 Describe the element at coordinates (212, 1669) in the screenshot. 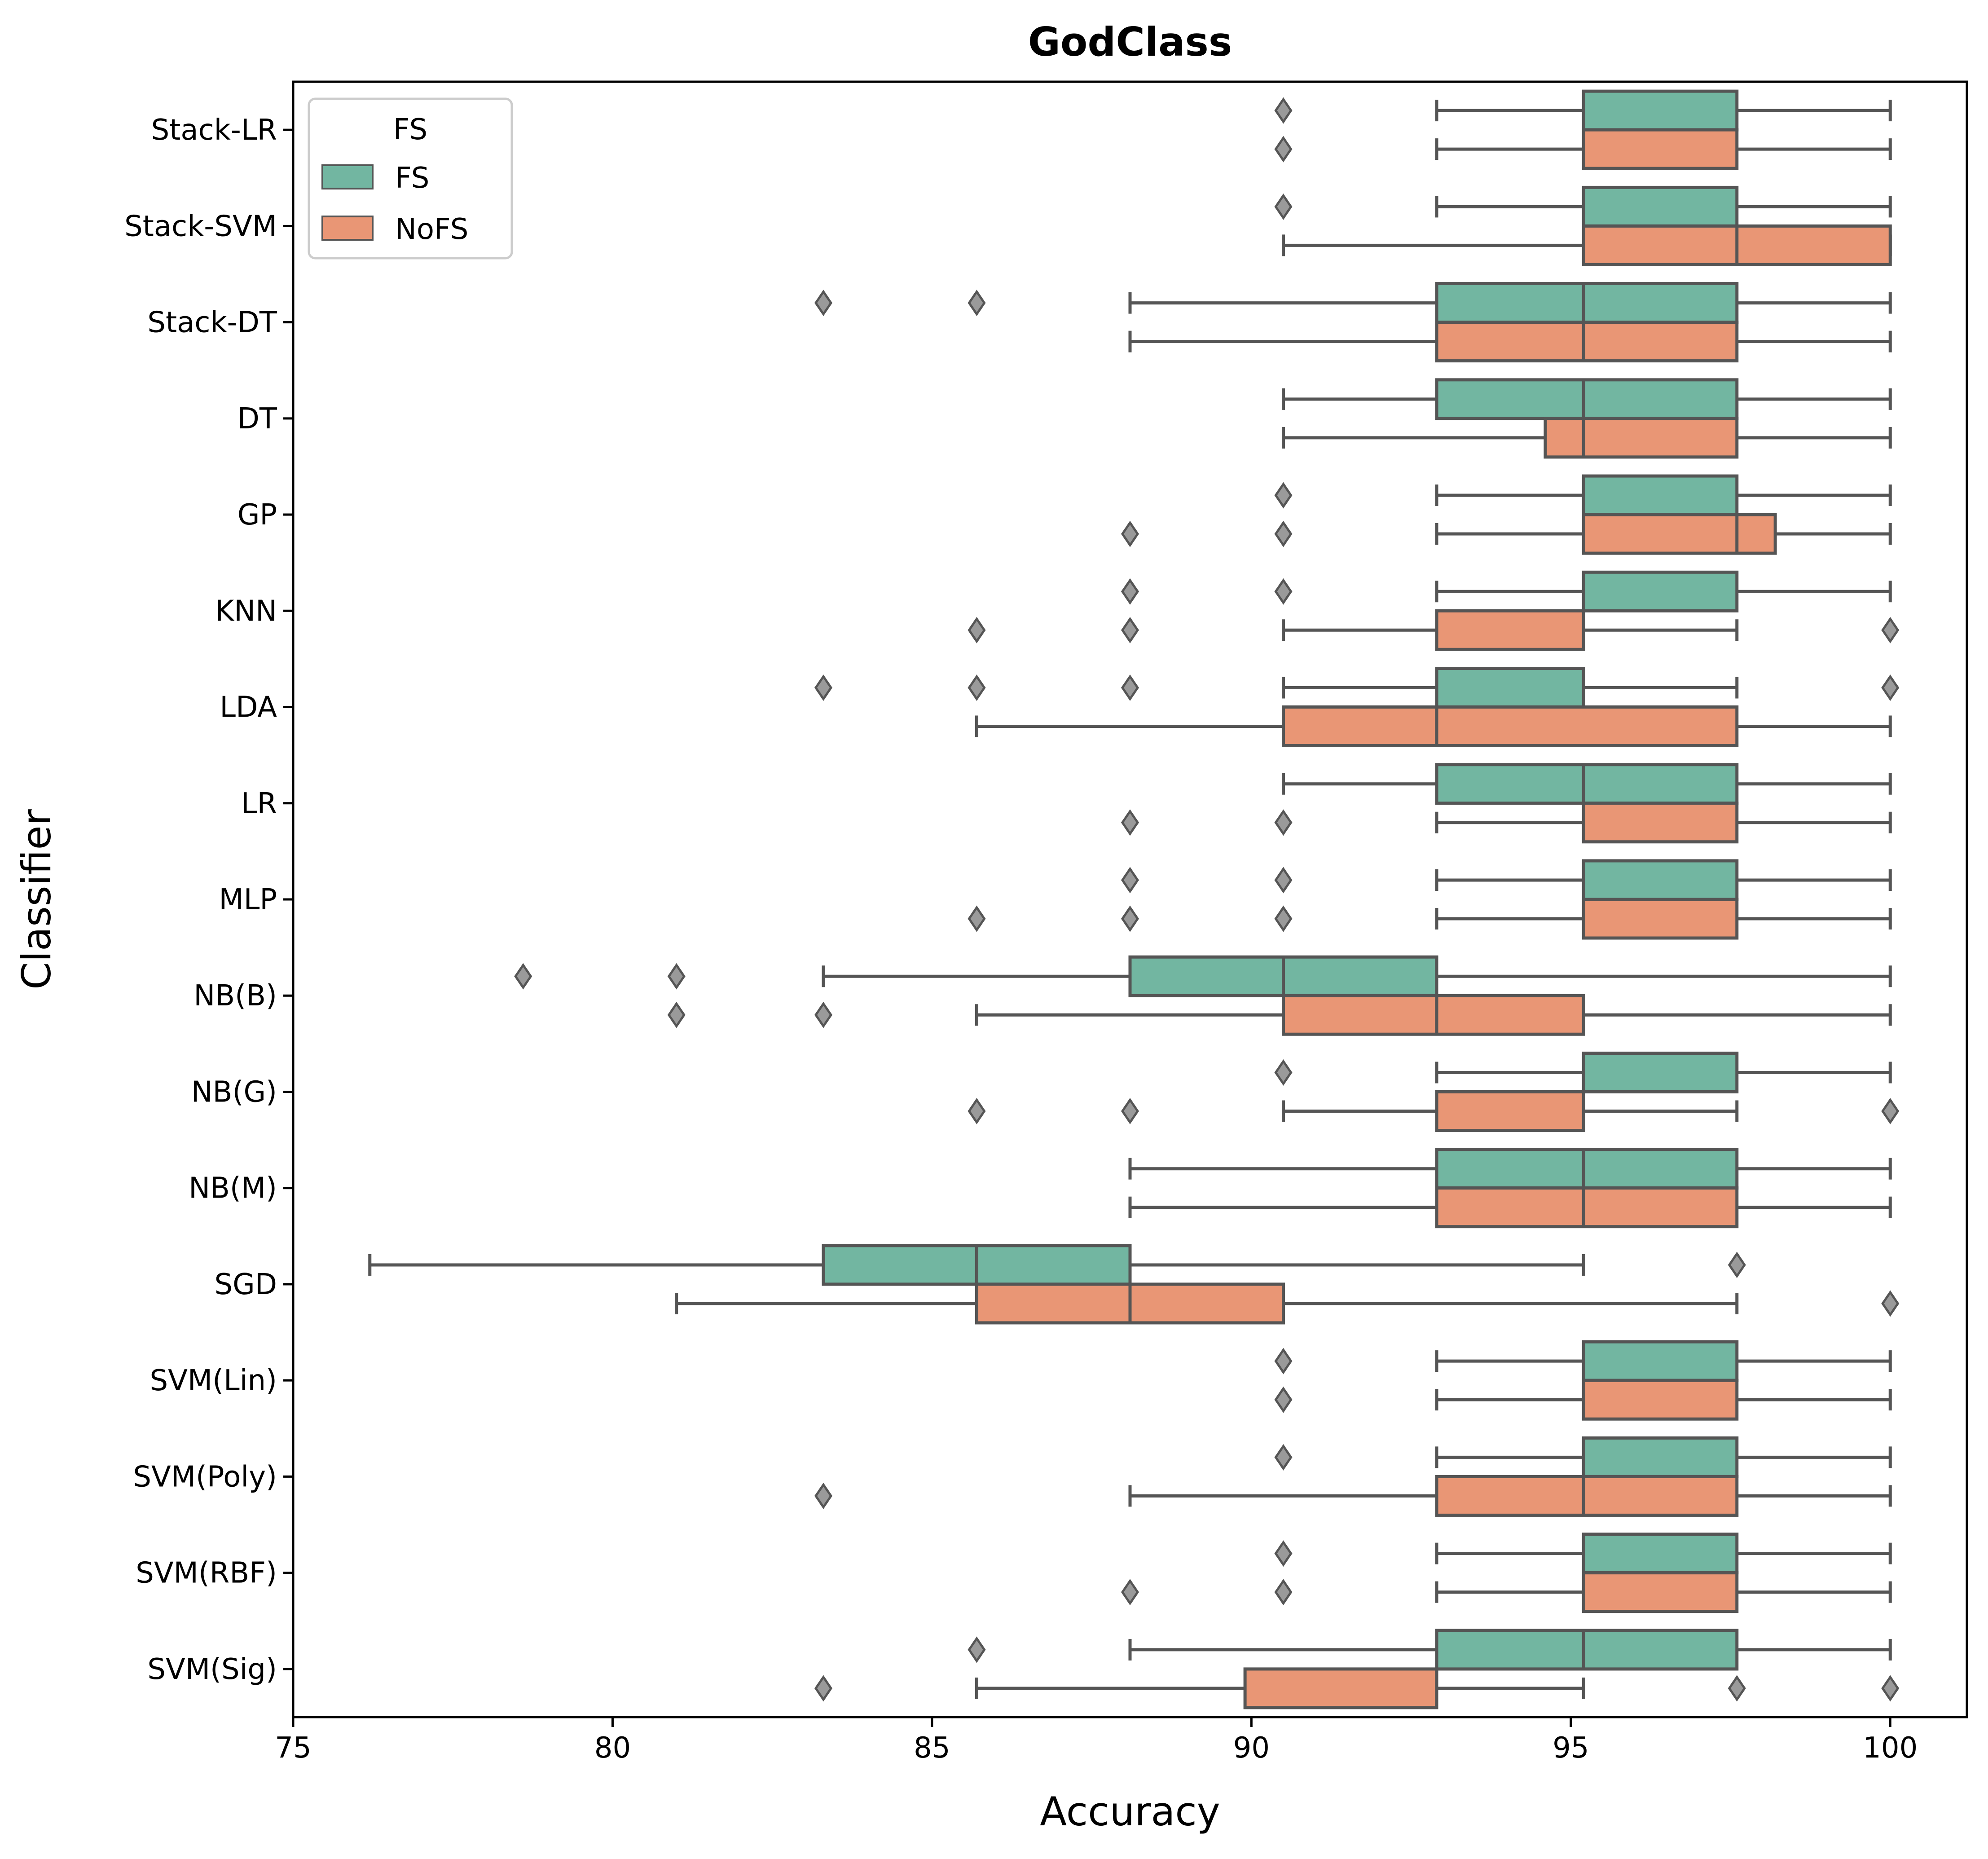

I see `y-tick-label-svm-sig: SVM(Sig)` at that location.